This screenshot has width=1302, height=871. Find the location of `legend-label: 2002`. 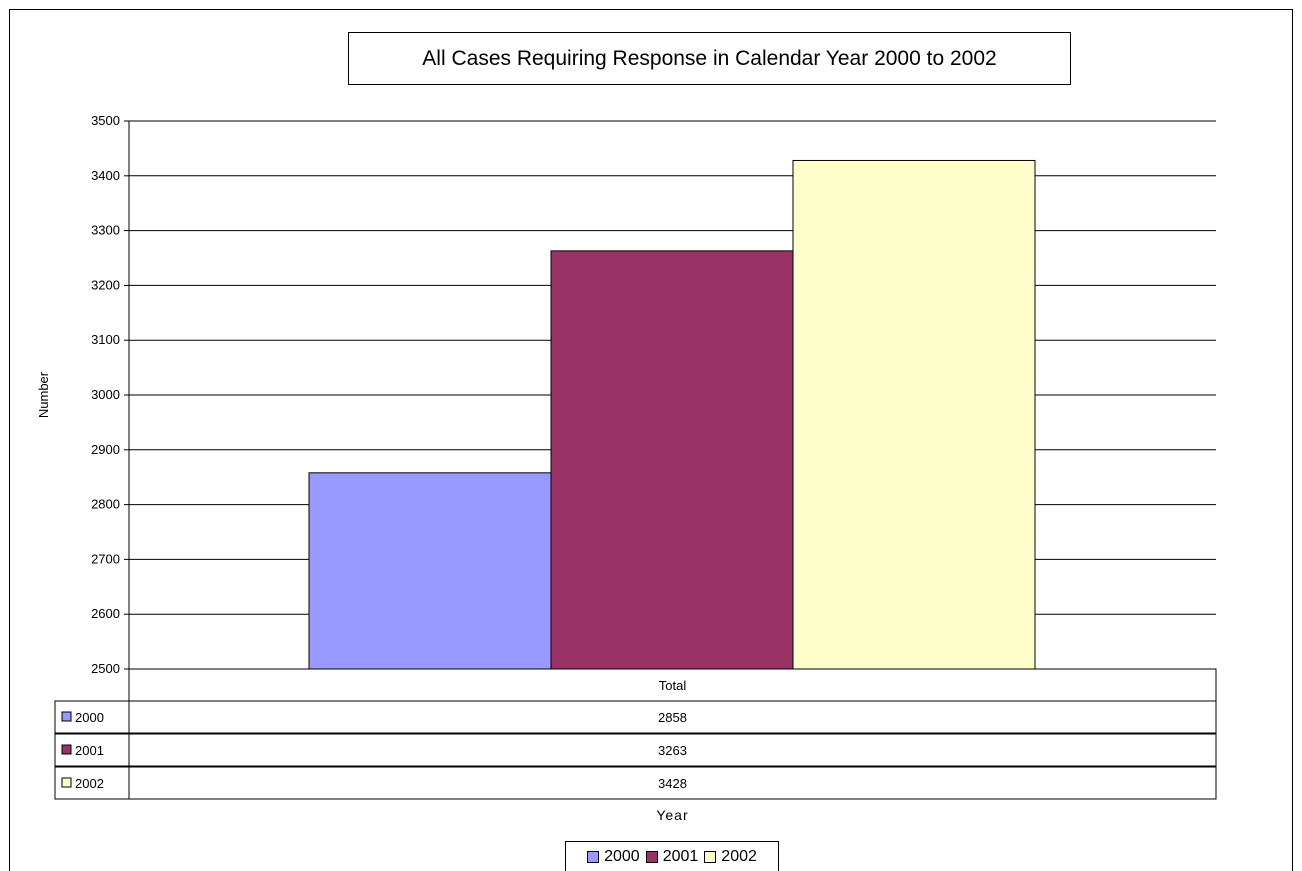

legend-label: 2002 is located at coordinates (739, 856).